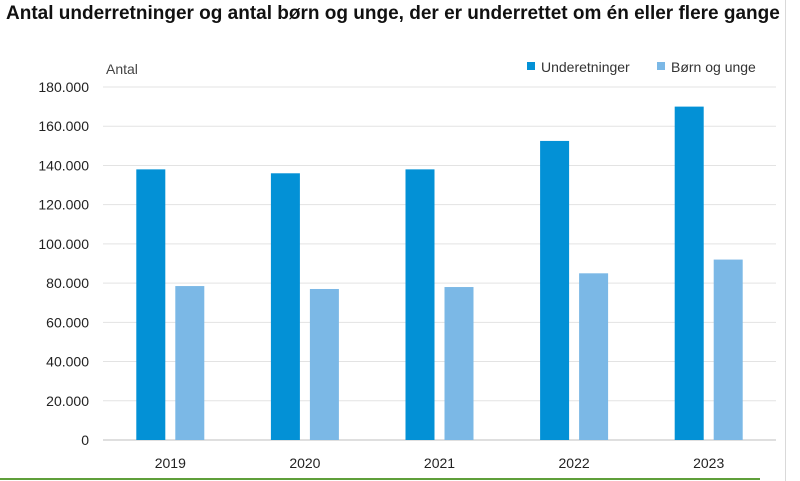 The width and height of the screenshot is (800, 481). Describe the element at coordinates (67, 322) in the screenshot. I see `y-tick-label: 60.000` at that location.